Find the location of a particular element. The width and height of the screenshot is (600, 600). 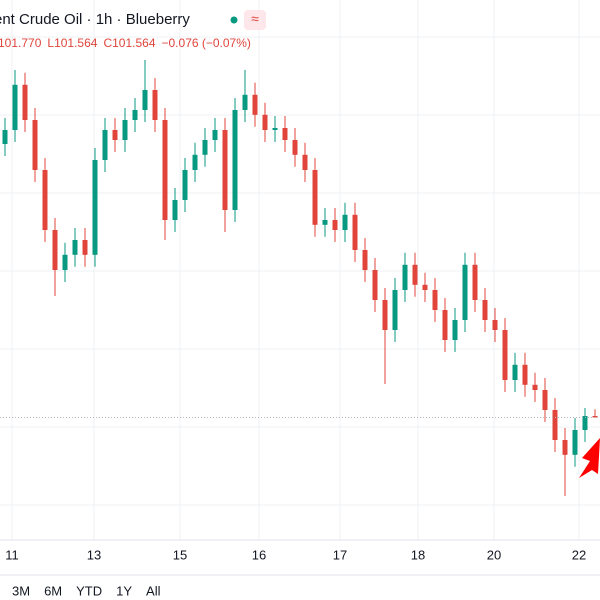

x-tick-label: 13 is located at coordinates (94, 554).